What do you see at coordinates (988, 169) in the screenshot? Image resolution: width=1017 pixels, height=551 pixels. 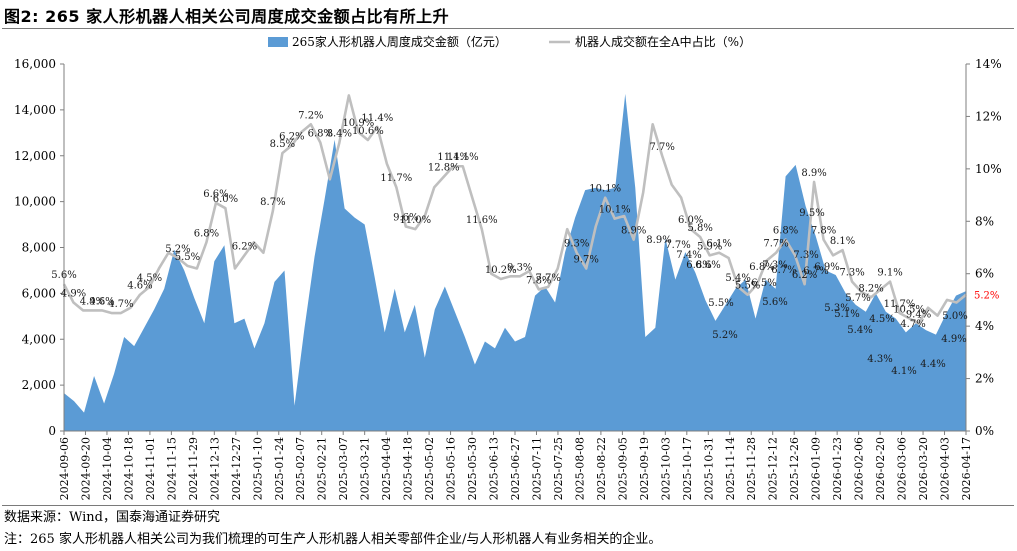 I see `y-right-tick-label: 10%` at bounding box center [988, 169].